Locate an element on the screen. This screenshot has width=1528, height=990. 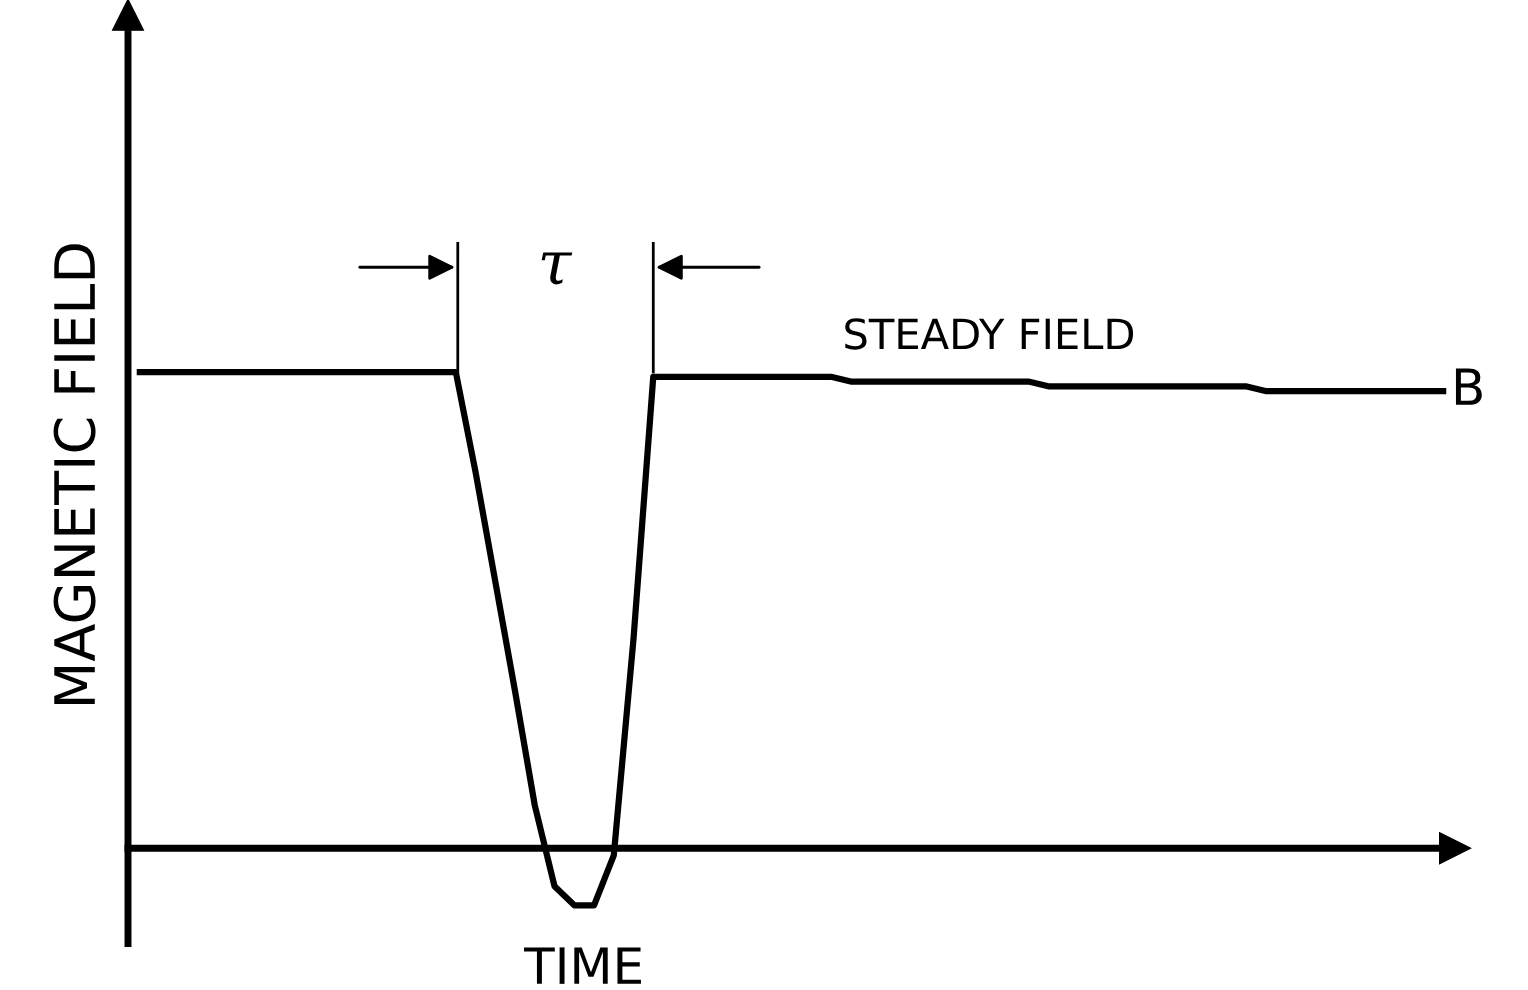
text: B is located at coordinates (1468, 386).